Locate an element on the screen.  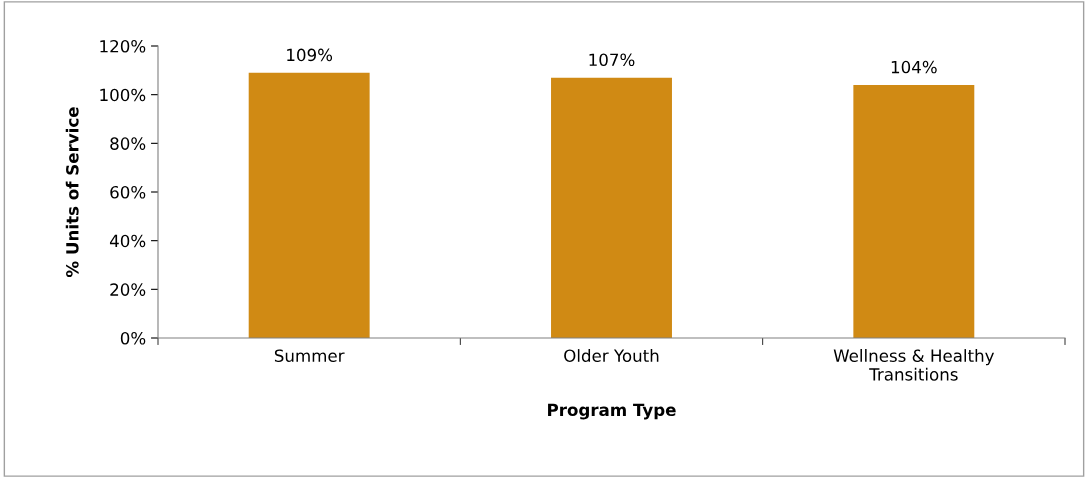
x-tick-label: Summer is located at coordinates (309, 356).